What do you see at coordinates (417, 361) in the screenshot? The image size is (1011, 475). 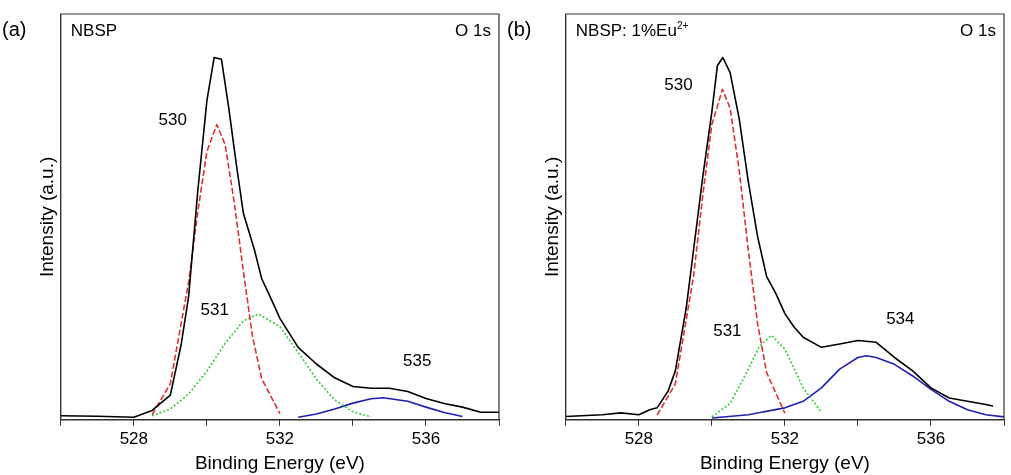 I see `annotation: 535` at bounding box center [417, 361].